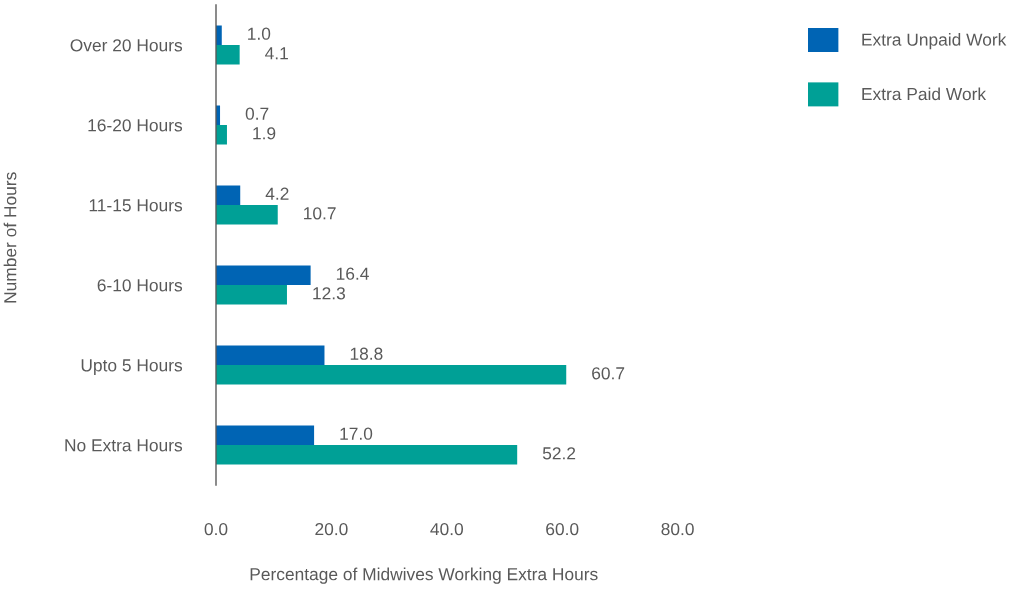 This screenshot has height=590, width=1035. What do you see at coordinates (447, 529) in the screenshot?
I see `x-tick-label: 40.0` at bounding box center [447, 529].